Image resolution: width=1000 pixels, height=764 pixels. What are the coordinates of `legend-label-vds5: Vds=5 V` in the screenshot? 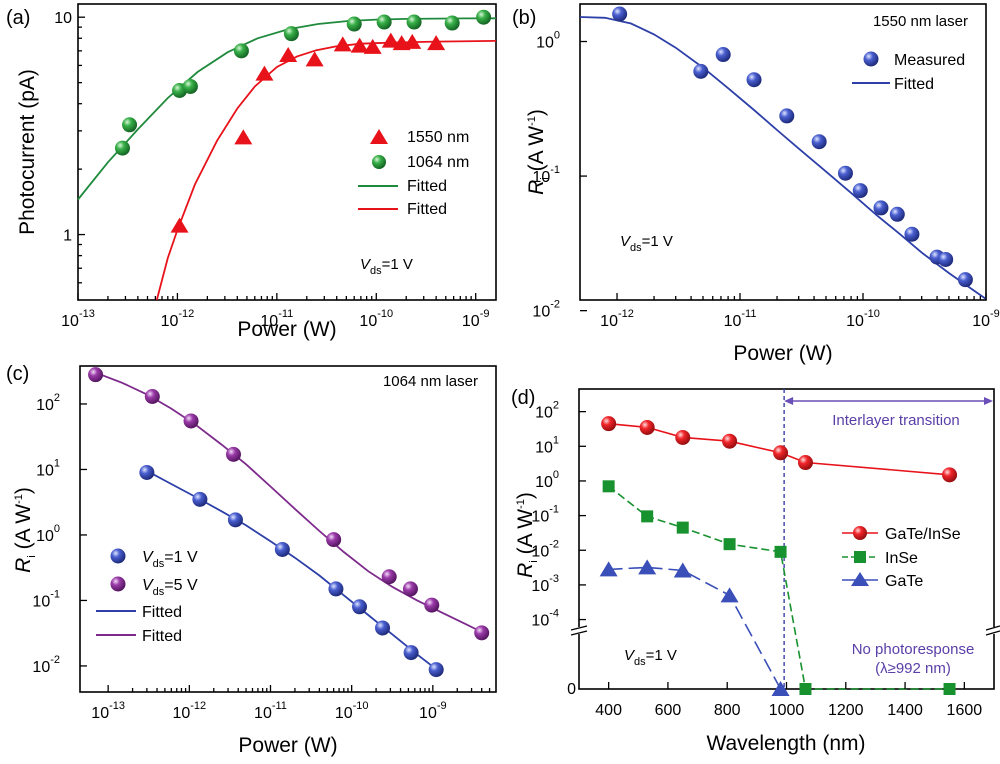 It's located at (170, 587).